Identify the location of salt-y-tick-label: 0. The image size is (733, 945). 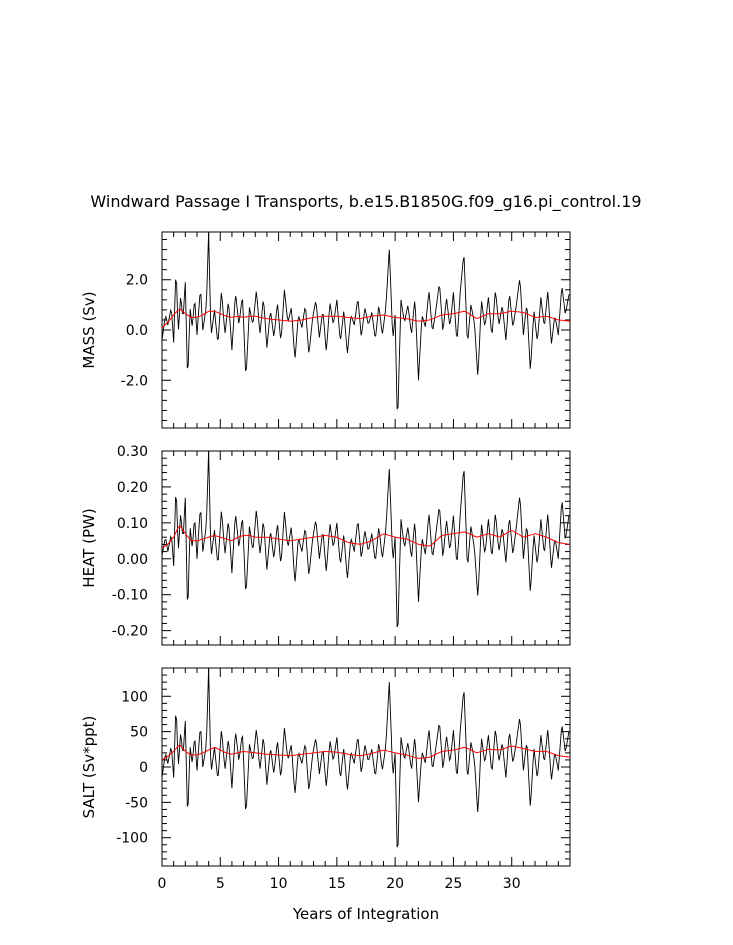
(143, 768).